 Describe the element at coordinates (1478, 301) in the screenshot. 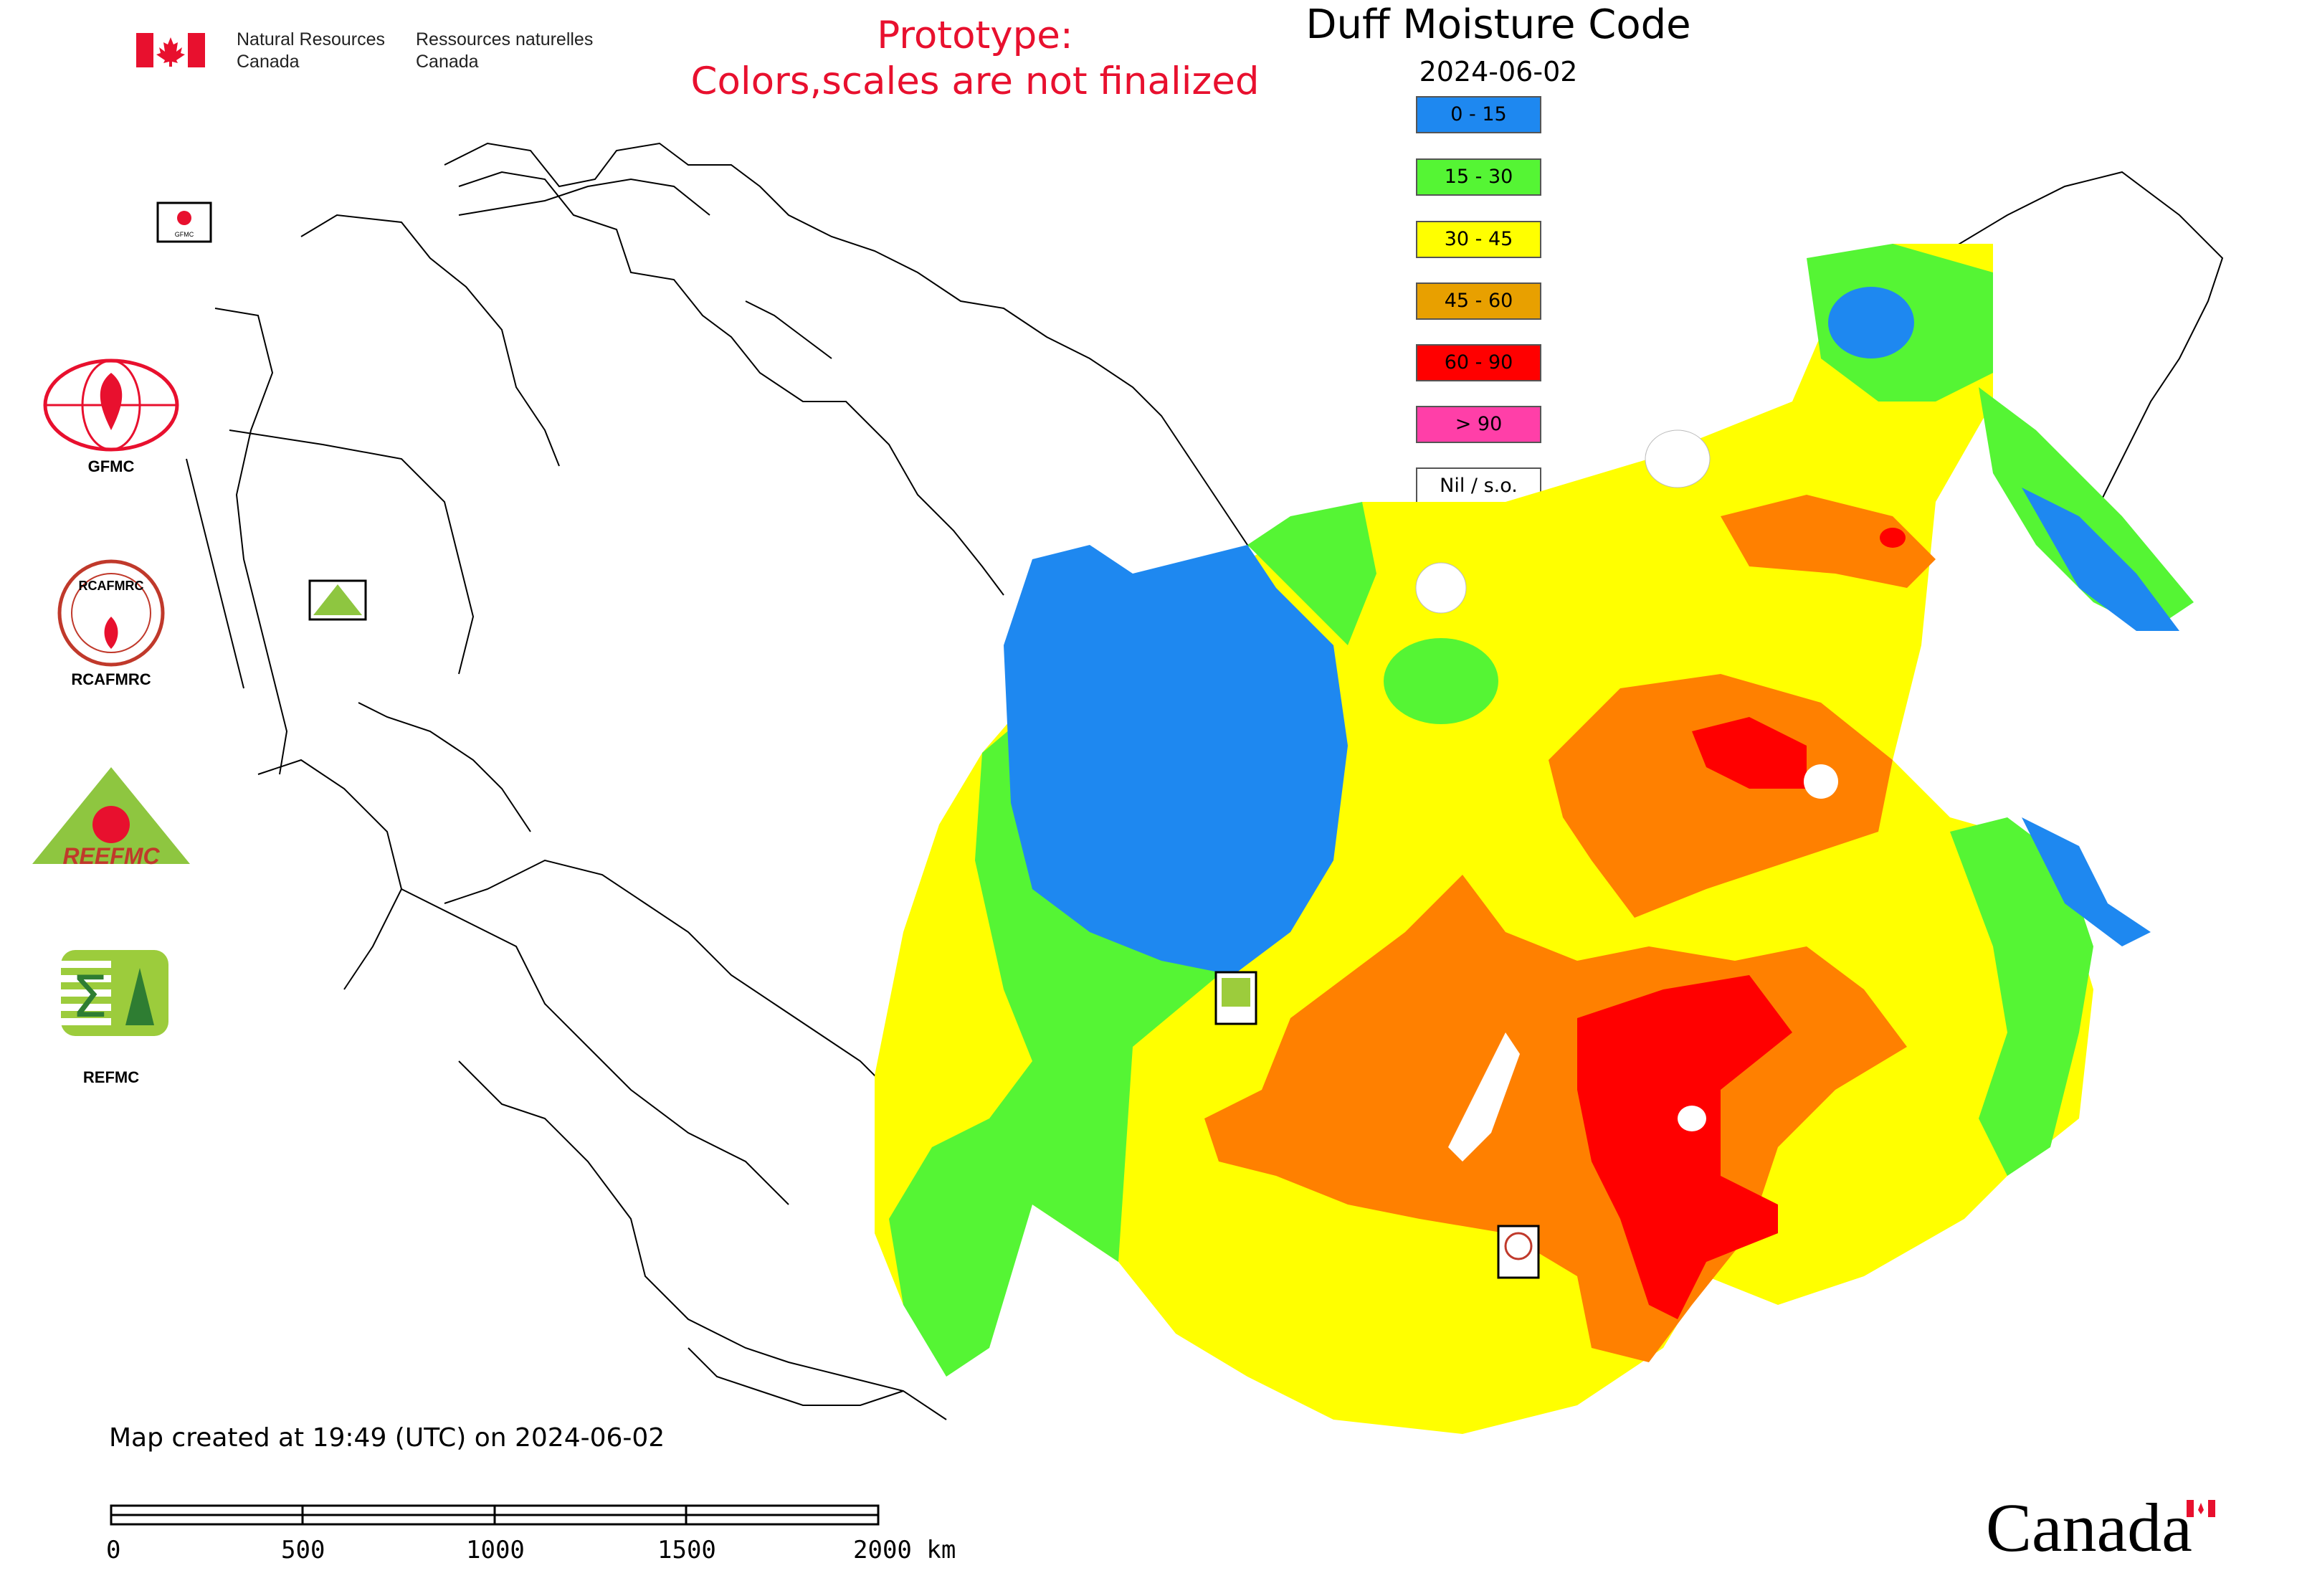

I see `legend-item-45-60: 45 - 60` at that location.